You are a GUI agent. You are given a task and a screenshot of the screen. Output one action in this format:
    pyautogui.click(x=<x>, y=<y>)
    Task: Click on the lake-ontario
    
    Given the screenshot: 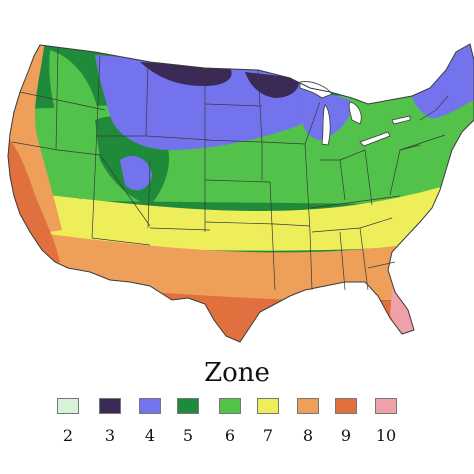 What is the action you would take?
    pyautogui.click(x=401, y=120)
    